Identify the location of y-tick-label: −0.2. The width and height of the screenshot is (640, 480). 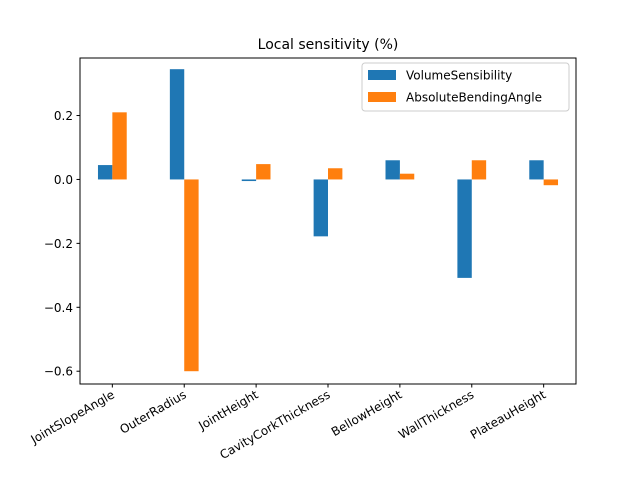
(58, 244).